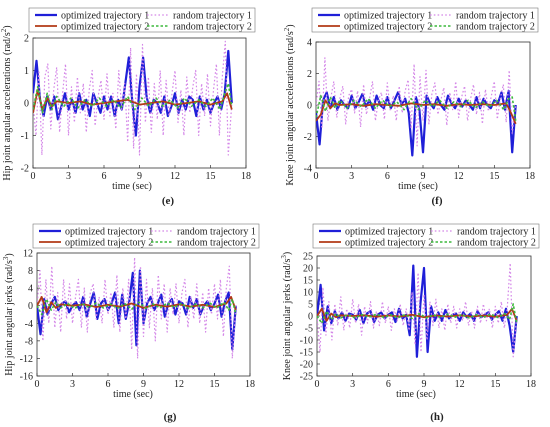 Image resolution: width=550 pixels, height=427 pixels. What do you see at coordinates (6, 102) in the screenshot?
I see `y-axis-label: Hip joint angular accelerations (rad/s2)` at bounding box center [6, 102].